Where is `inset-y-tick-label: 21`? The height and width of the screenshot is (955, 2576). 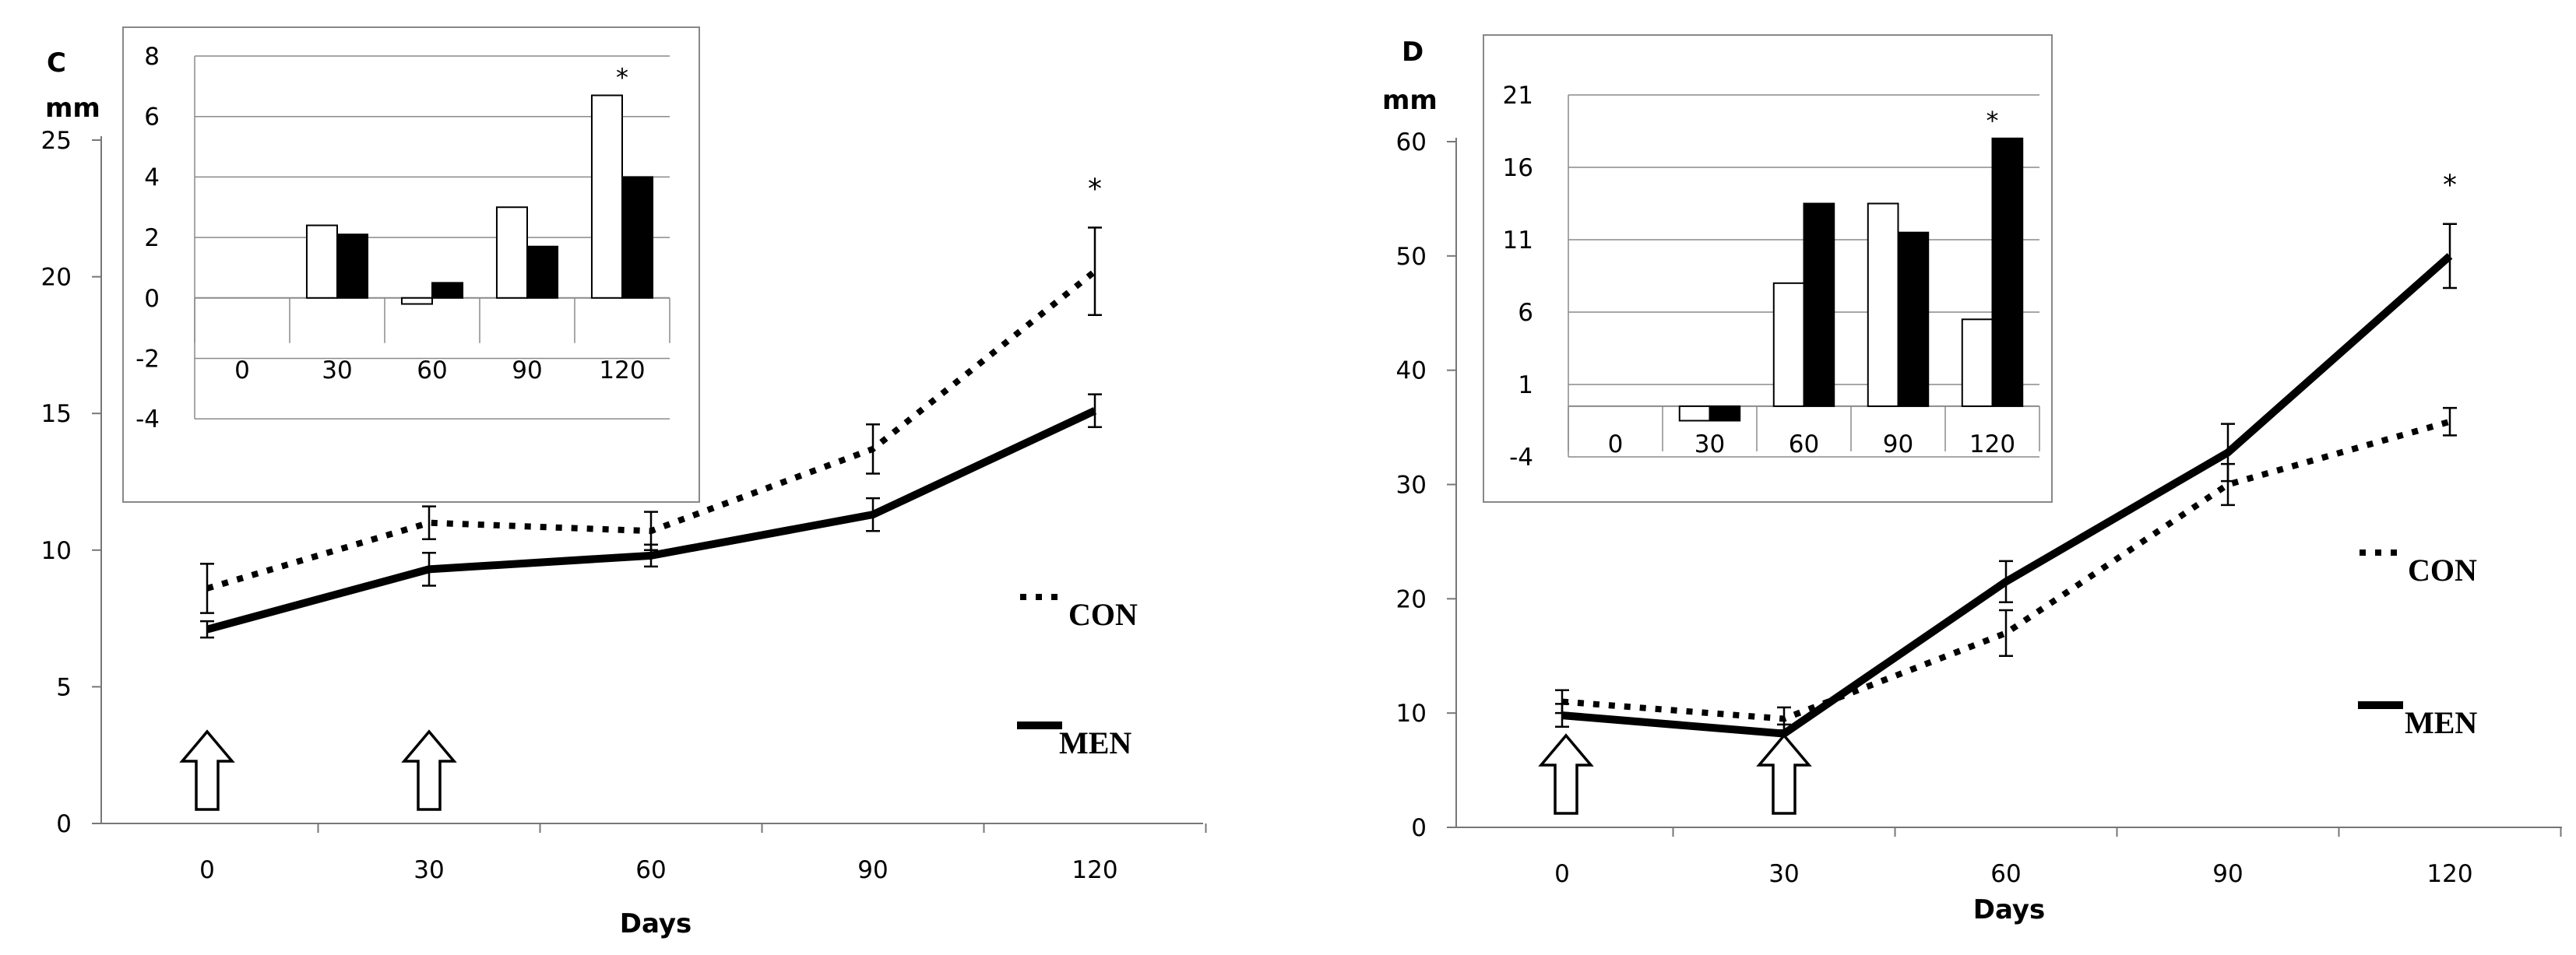 inset-y-tick-label: 21 is located at coordinates (1518, 96).